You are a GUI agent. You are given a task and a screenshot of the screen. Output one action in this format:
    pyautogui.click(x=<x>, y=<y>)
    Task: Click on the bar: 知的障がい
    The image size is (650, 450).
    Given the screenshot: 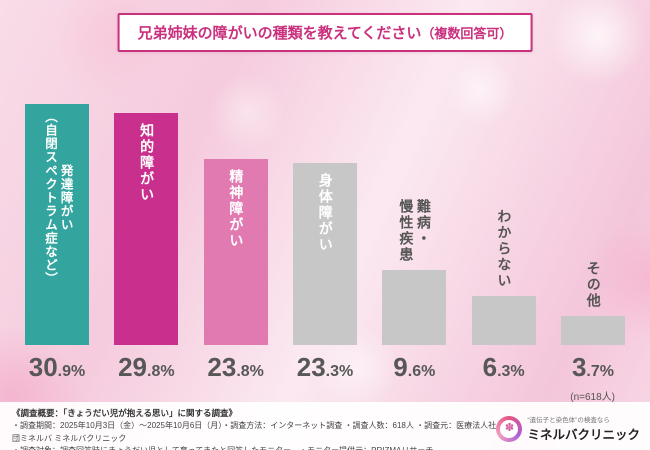 What is the action you would take?
    pyautogui.click(x=146, y=229)
    